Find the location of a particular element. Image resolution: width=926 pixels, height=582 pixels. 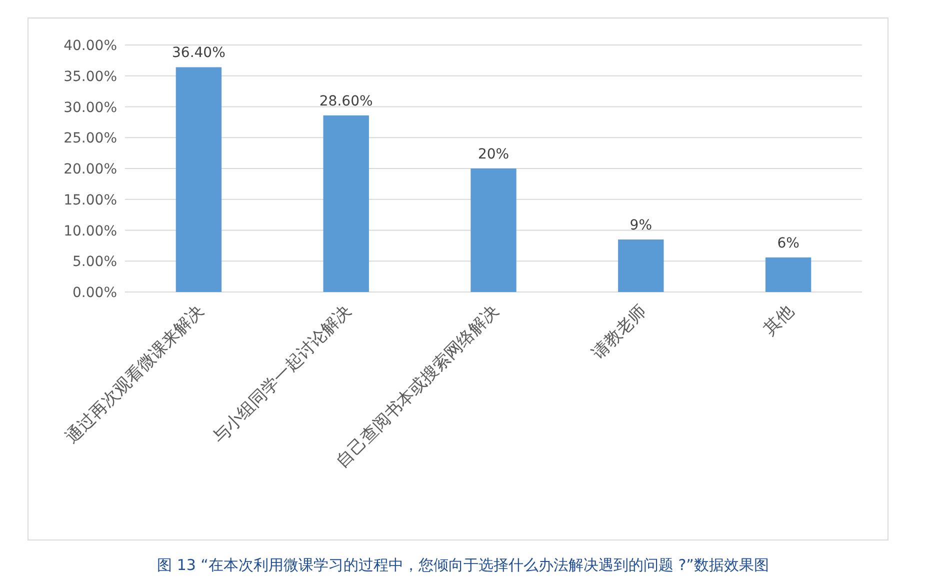

y-tick-label: 30.00% is located at coordinates (90, 108).